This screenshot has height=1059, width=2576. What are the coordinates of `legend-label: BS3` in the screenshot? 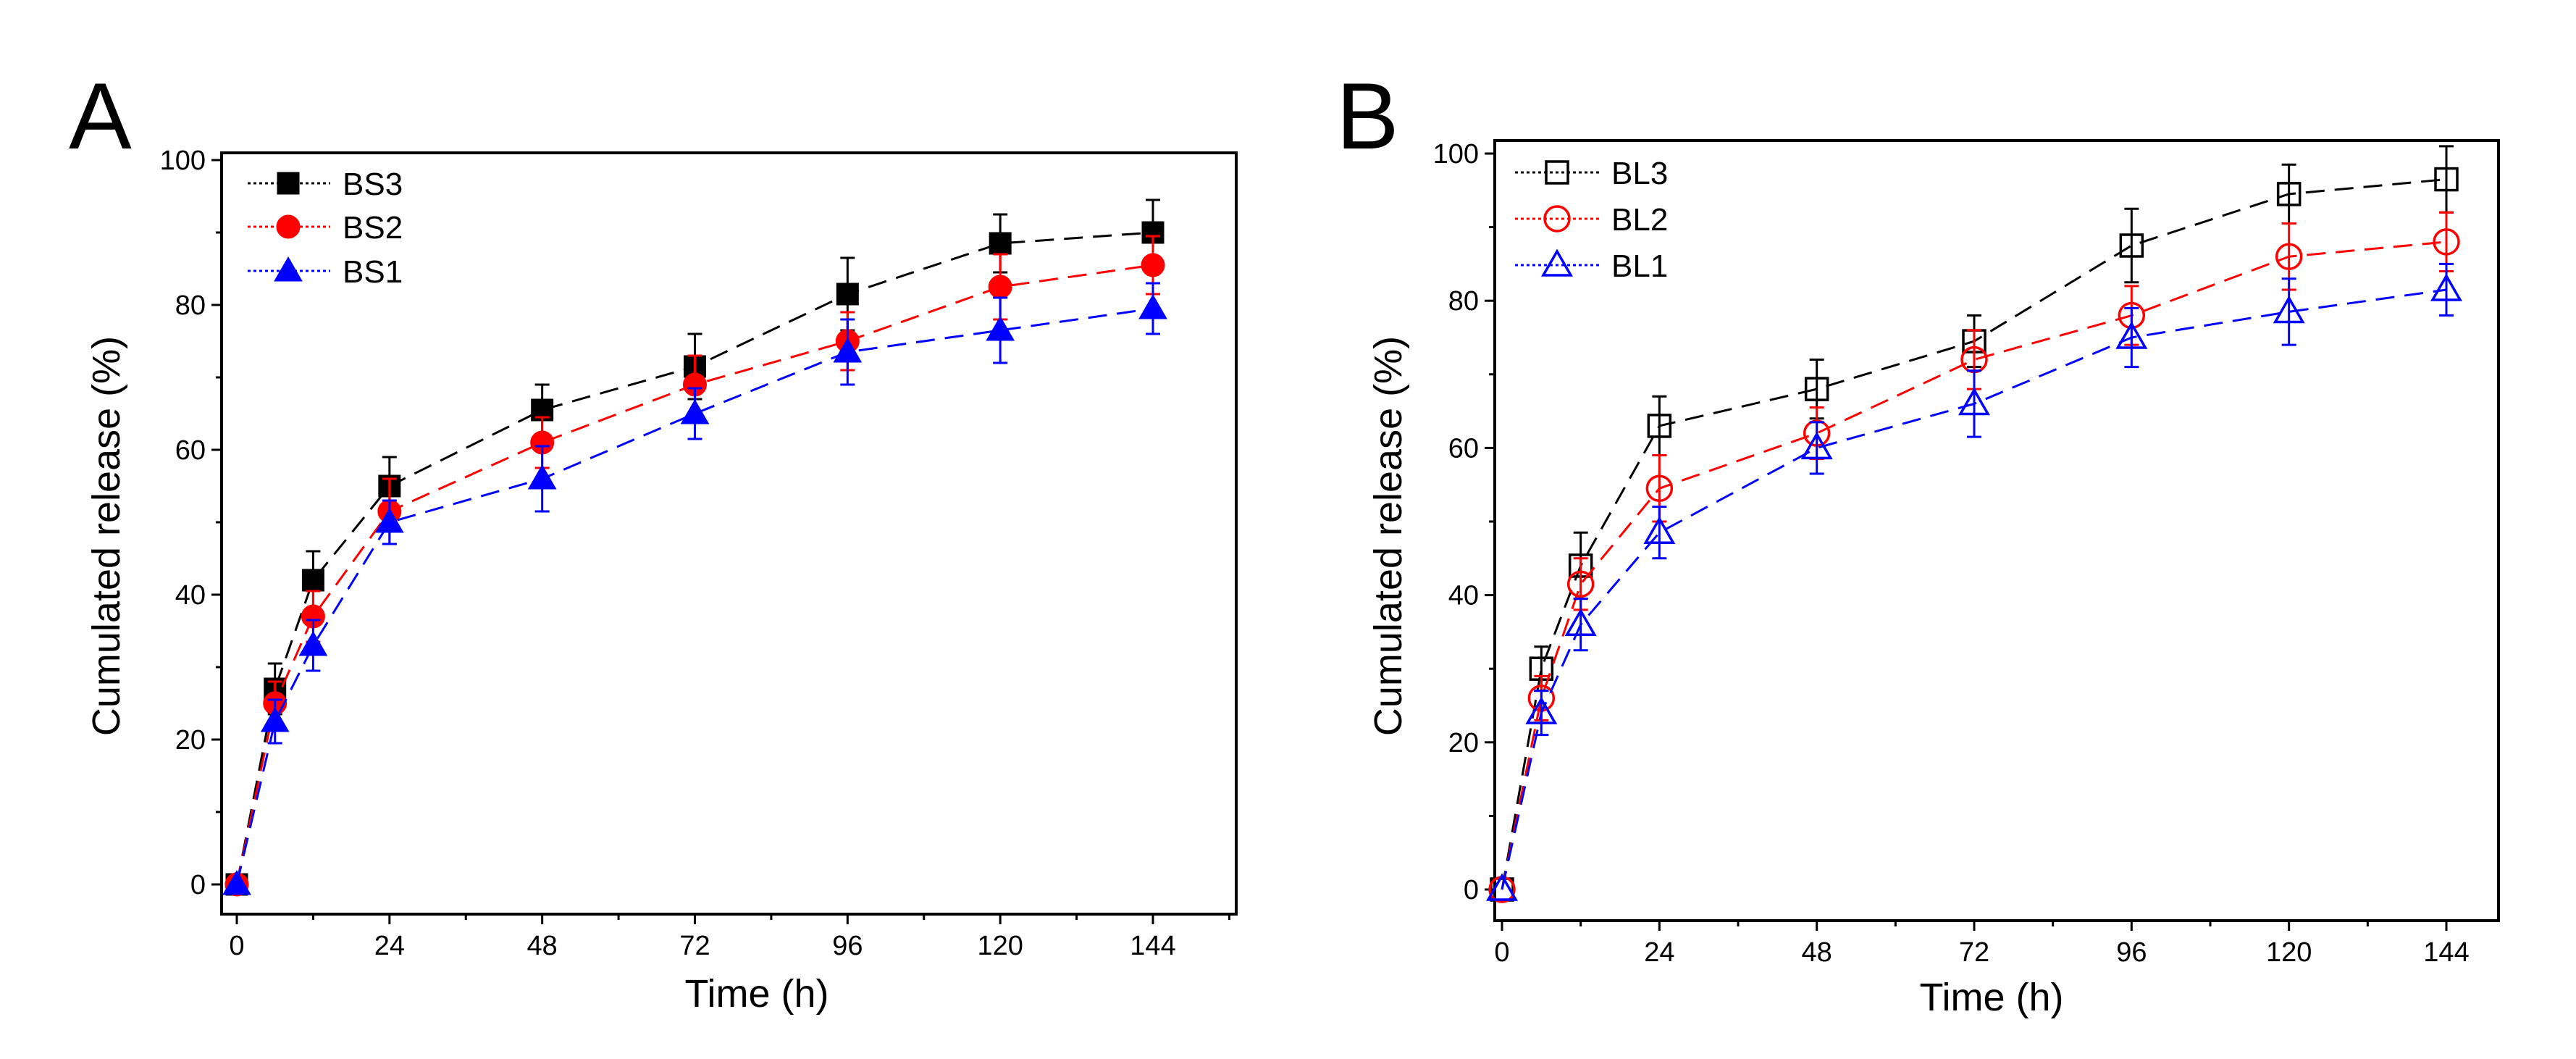 It's located at (373, 185).